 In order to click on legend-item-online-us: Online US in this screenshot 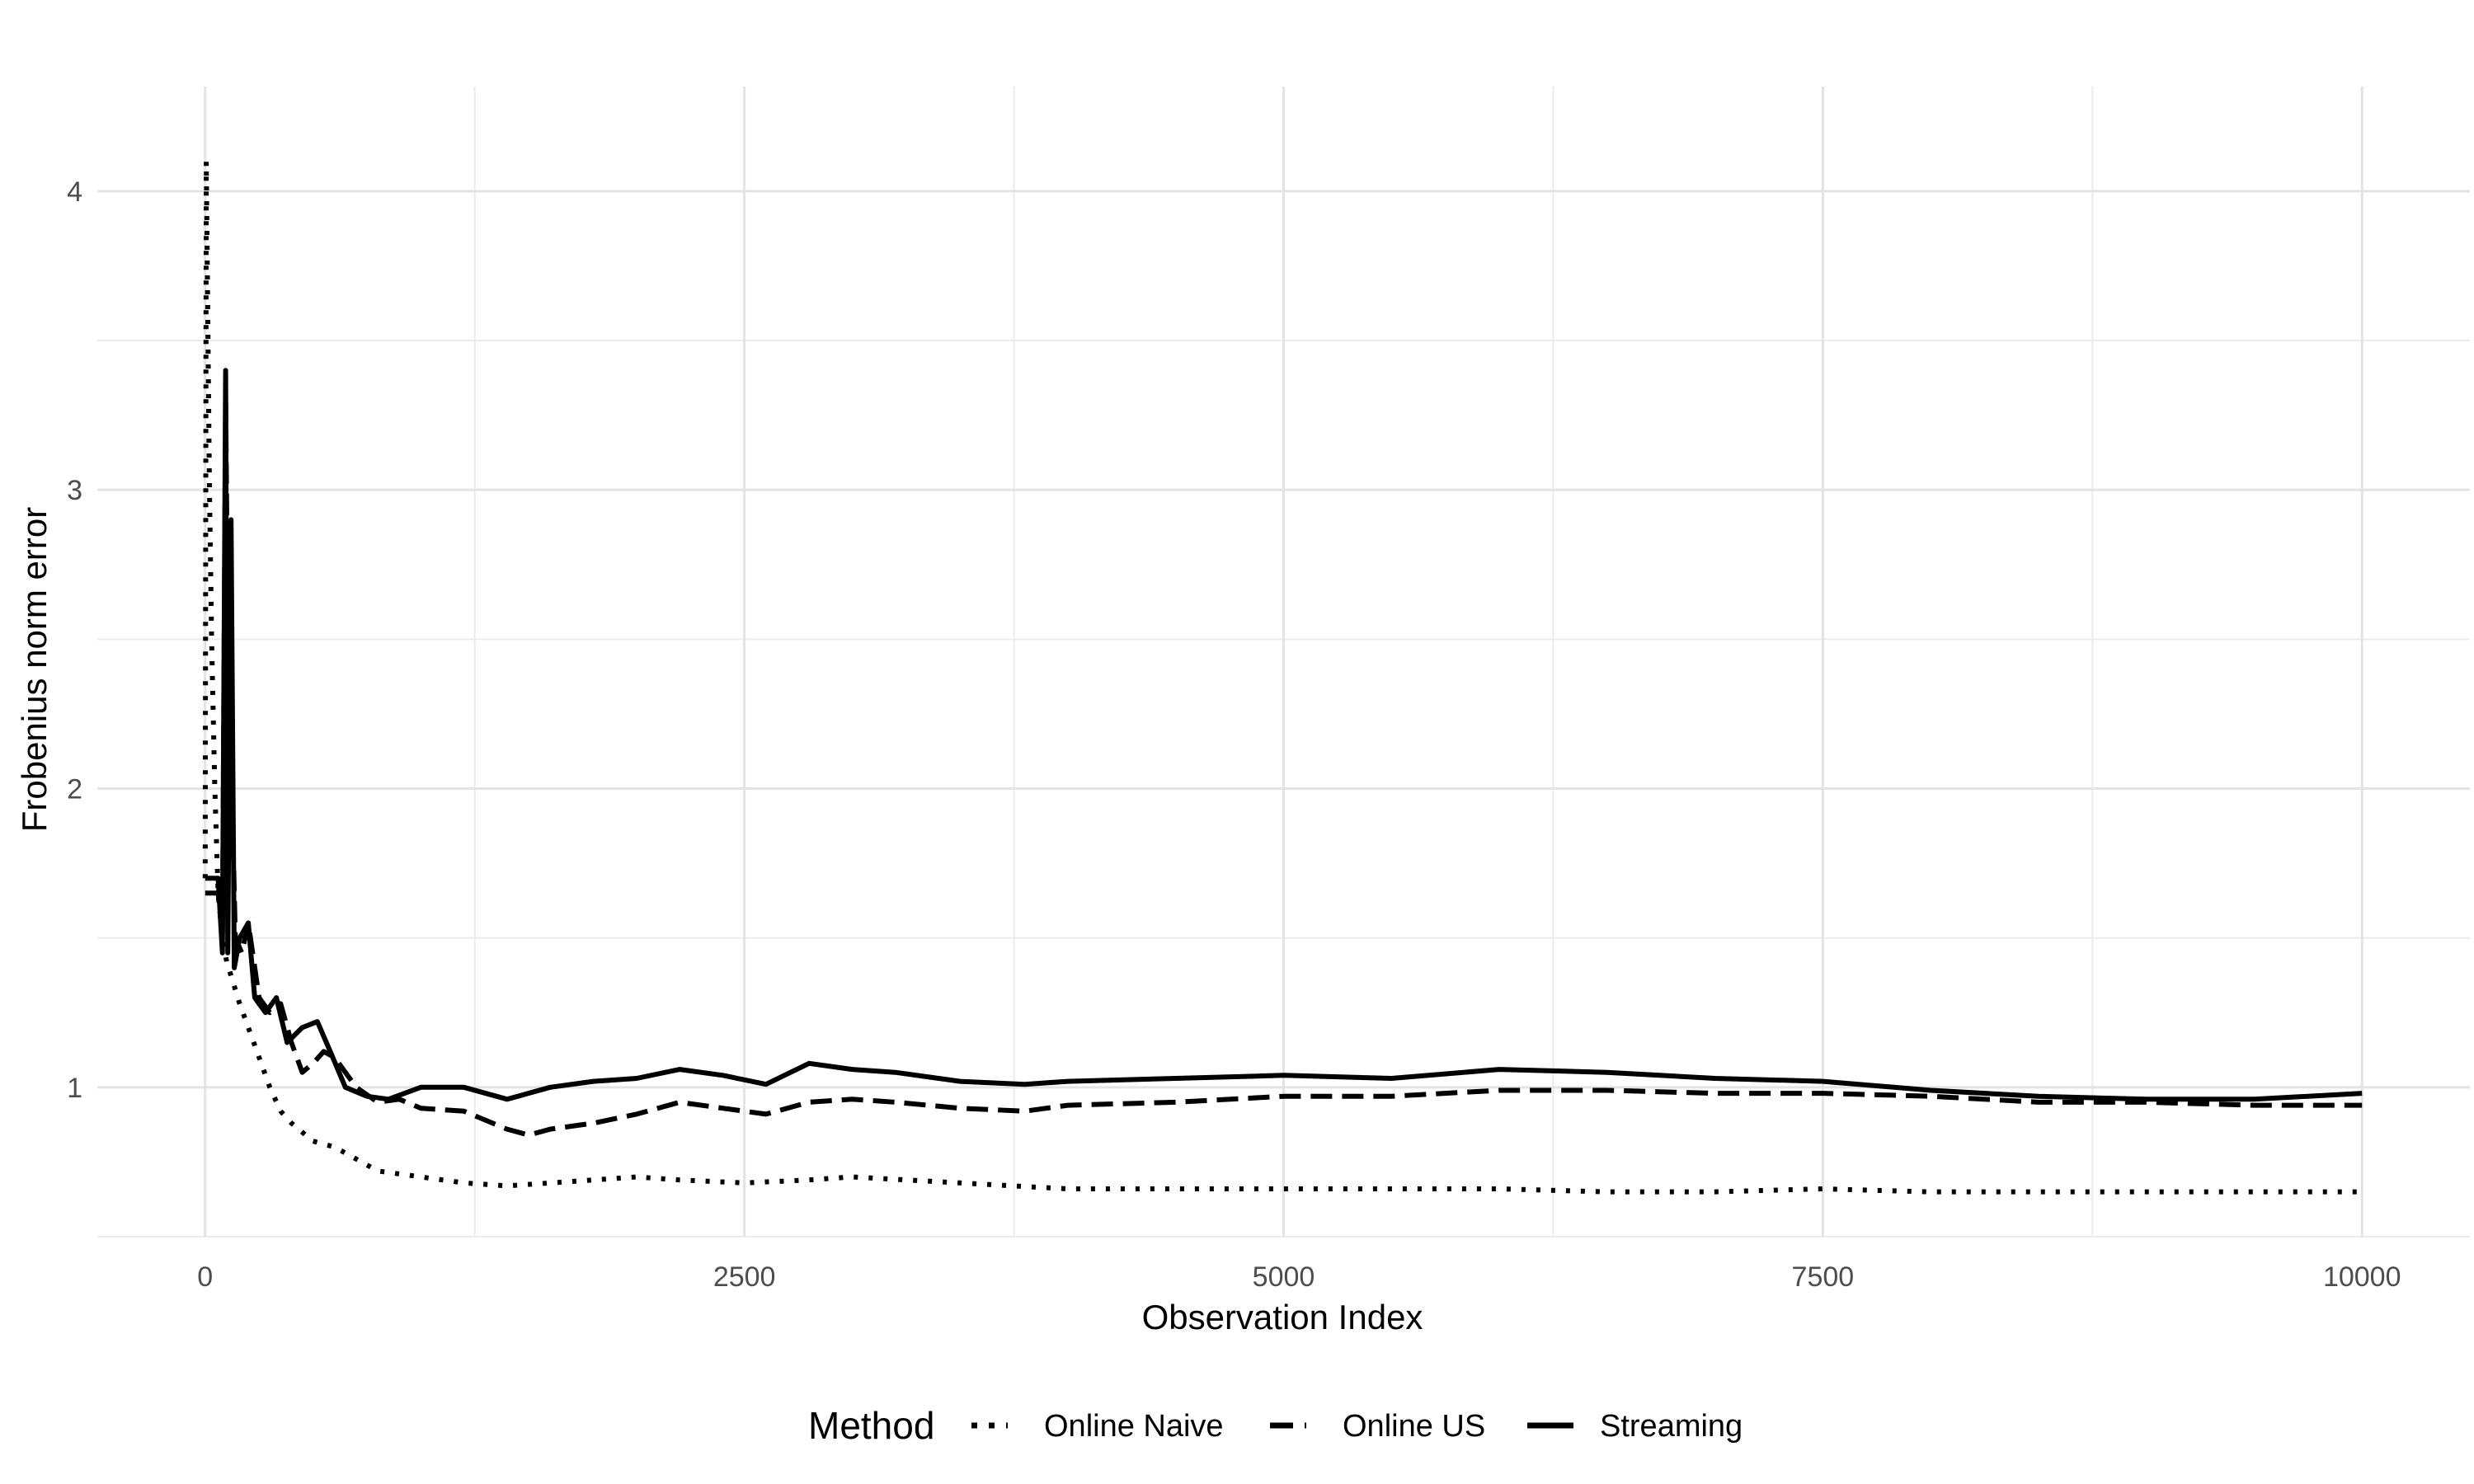, I will do `click(1377, 1426)`.